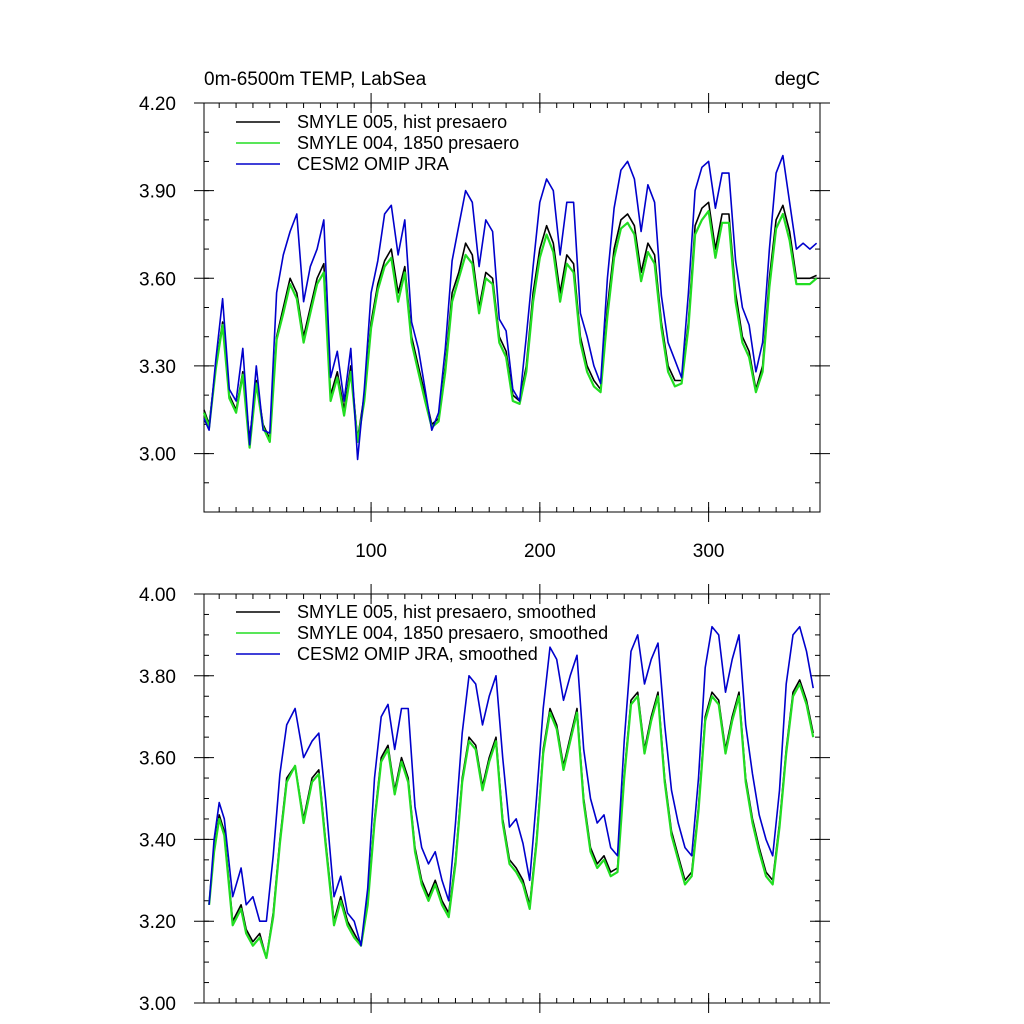 The width and height of the screenshot is (1024, 1024). What do you see at coordinates (797, 79) in the screenshot?
I see `chart-units-label: degC` at bounding box center [797, 79].